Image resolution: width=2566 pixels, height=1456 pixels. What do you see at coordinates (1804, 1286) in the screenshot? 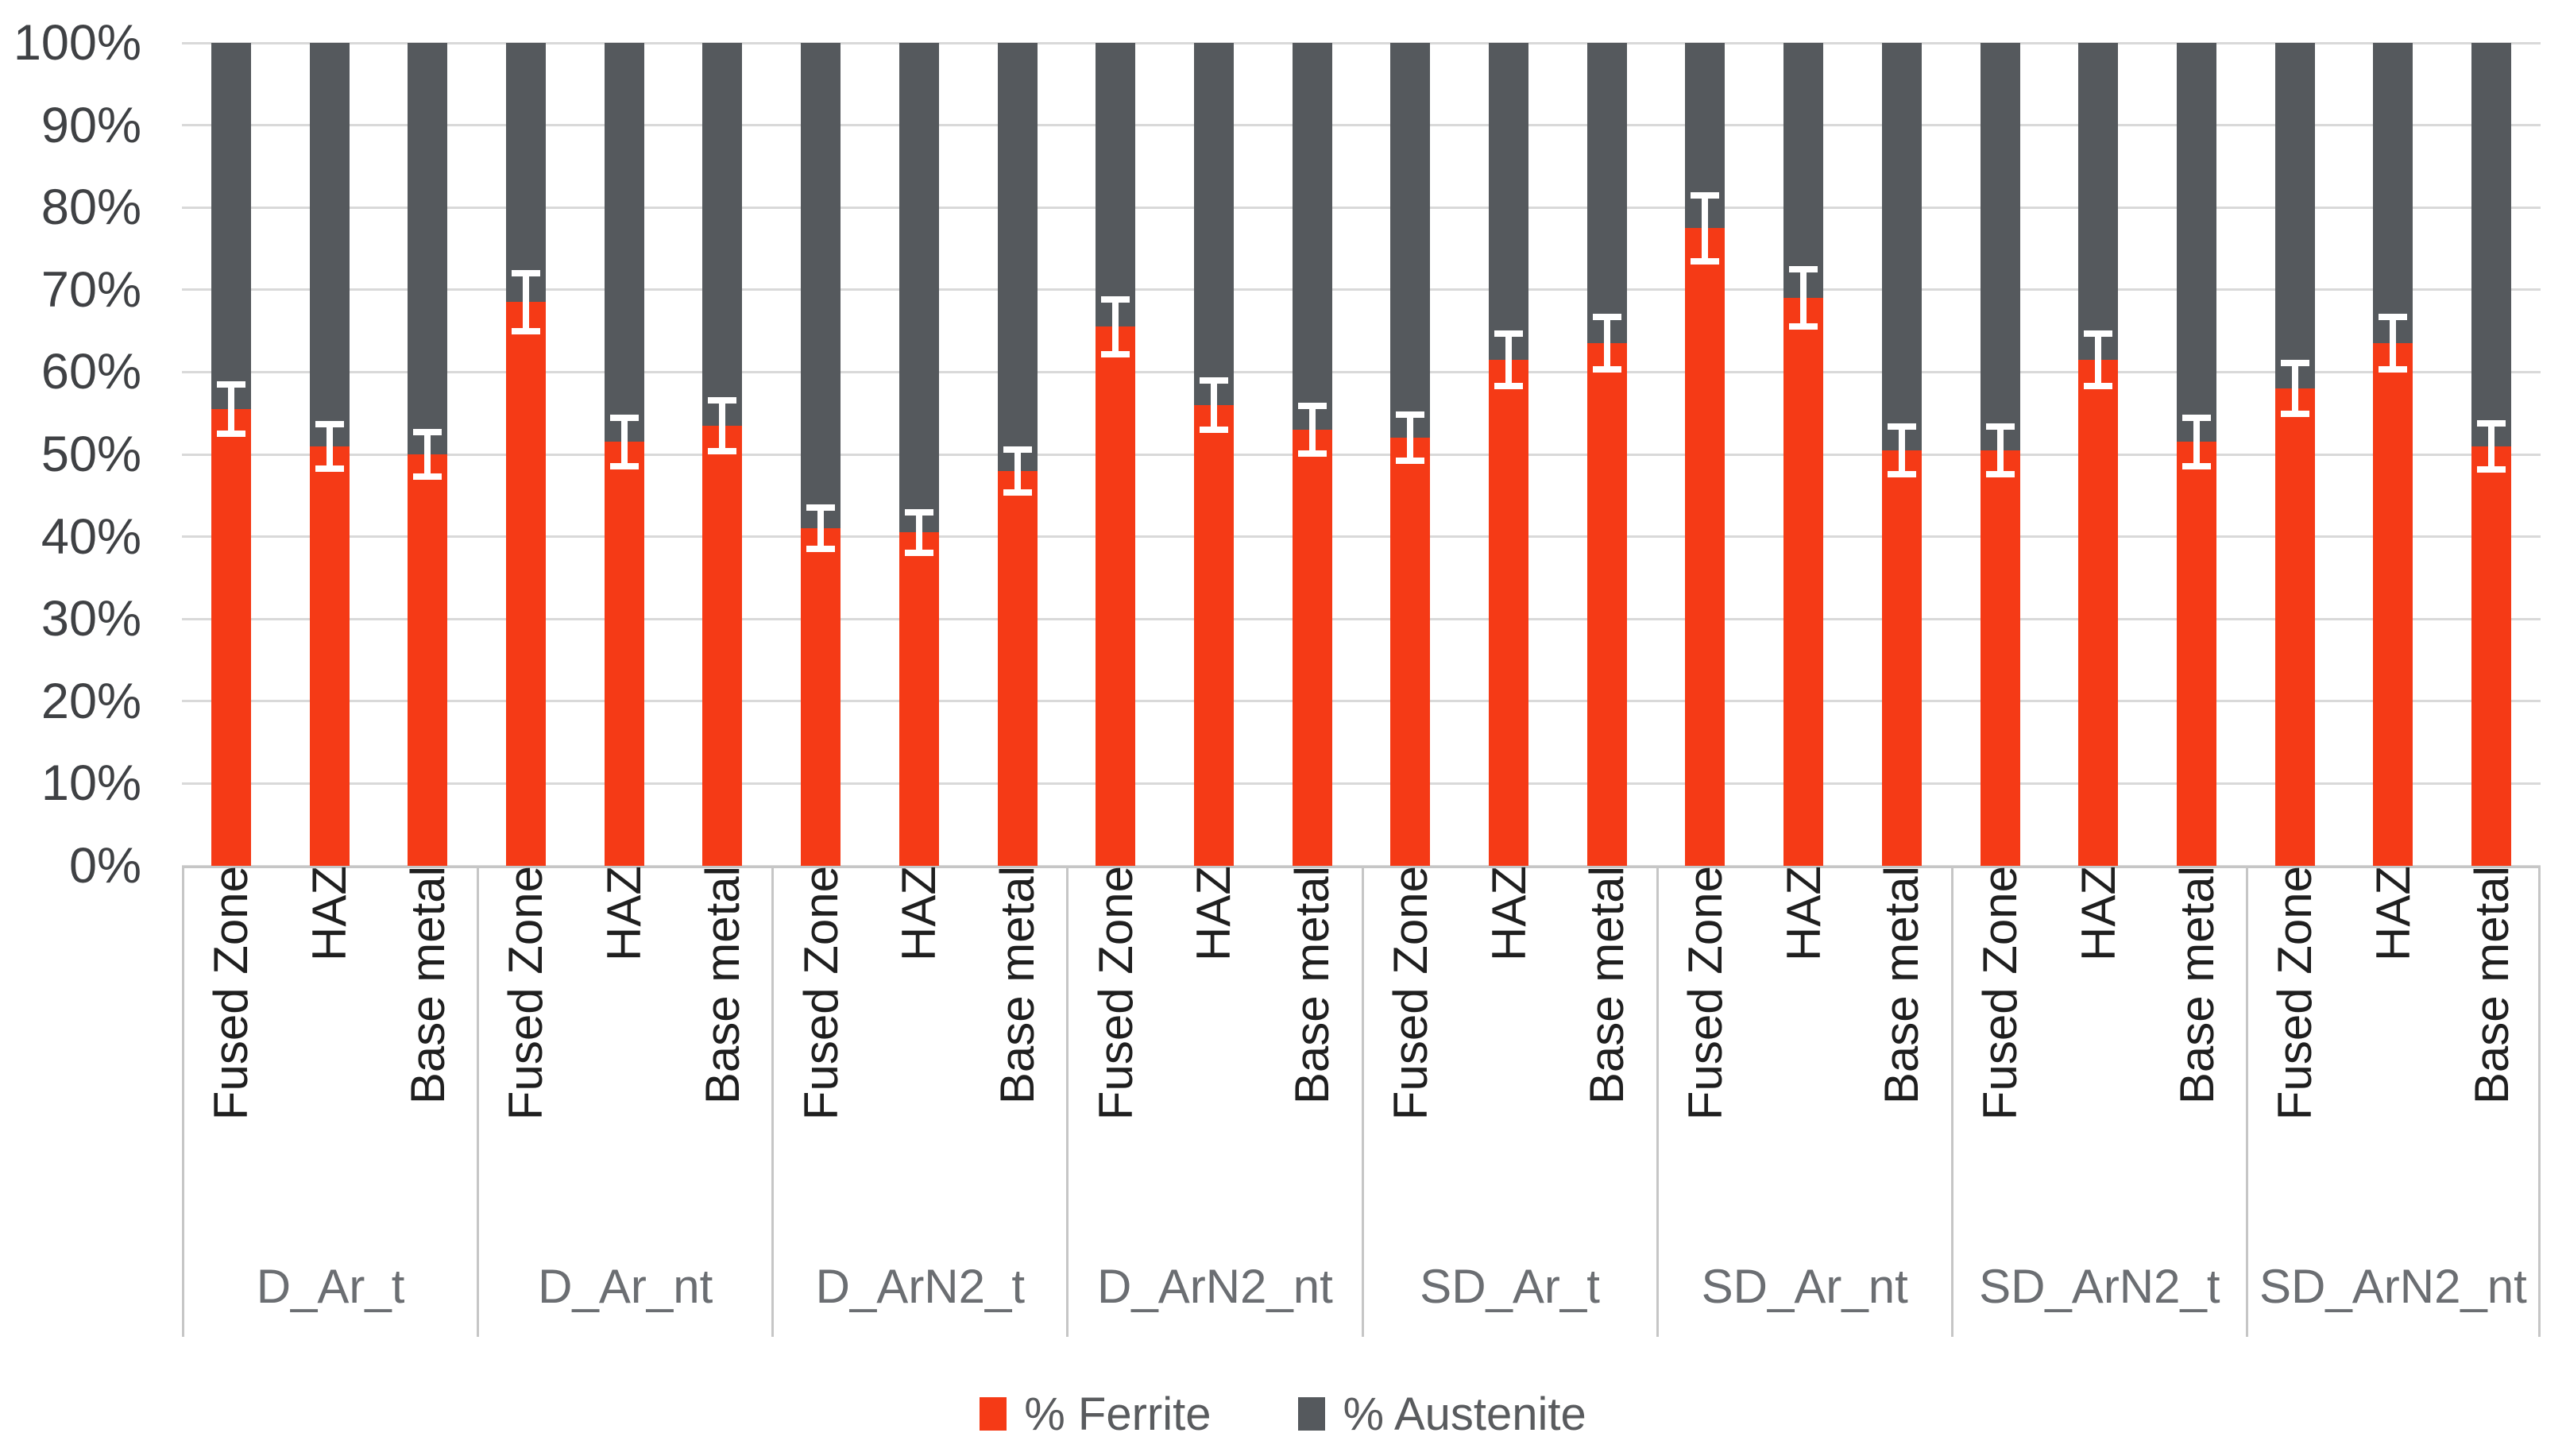
I see `group-label: SD_Ar_nt` at bounding box center [1804, 1286].